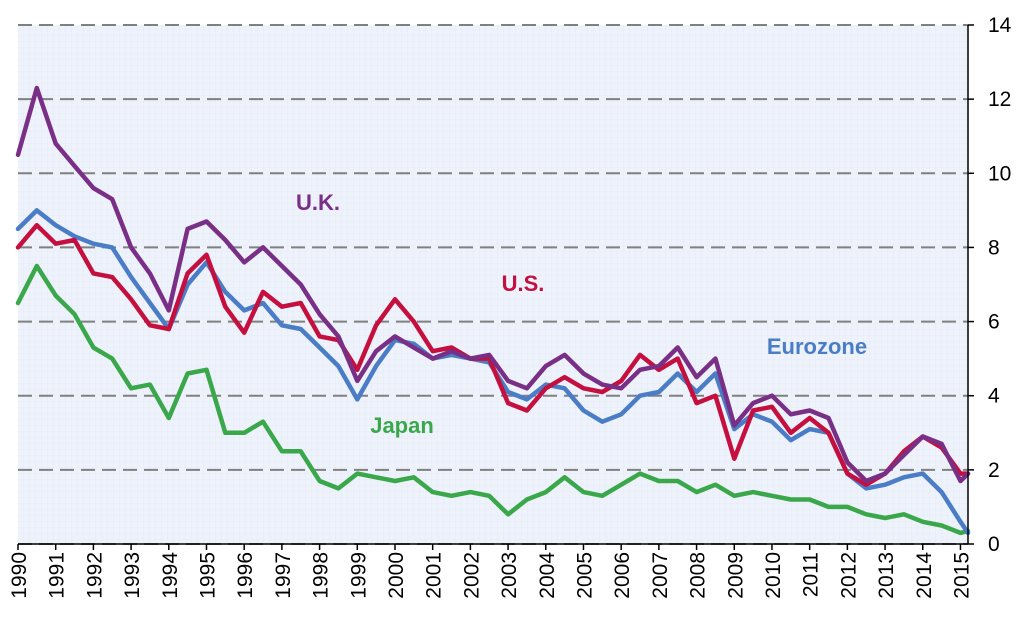  Describe the element at coordinates (817, 346) in the screenshot. I see `series-label: Eurozone` at that location.